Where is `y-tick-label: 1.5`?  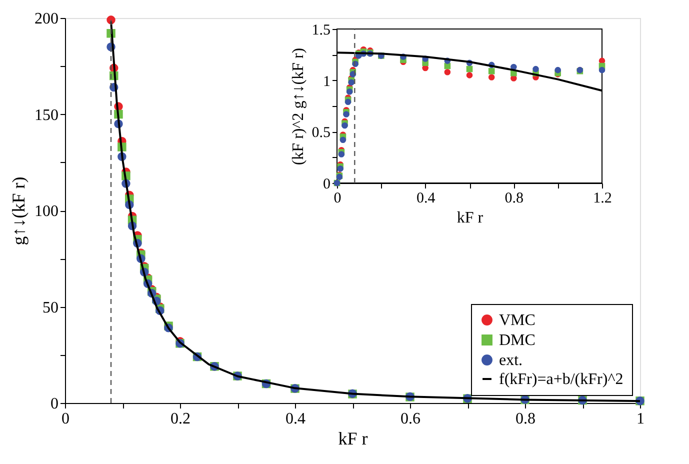
y-tick-label: 1.5 is located at coordinates (321, 30).